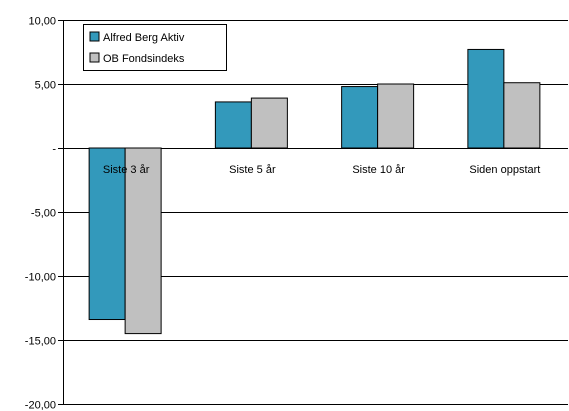 This screenshot has height=411, width=569. Describe the element at coordinates (40, 405) in the screenshot. I see `y-tick-label: -20,00` at that location.